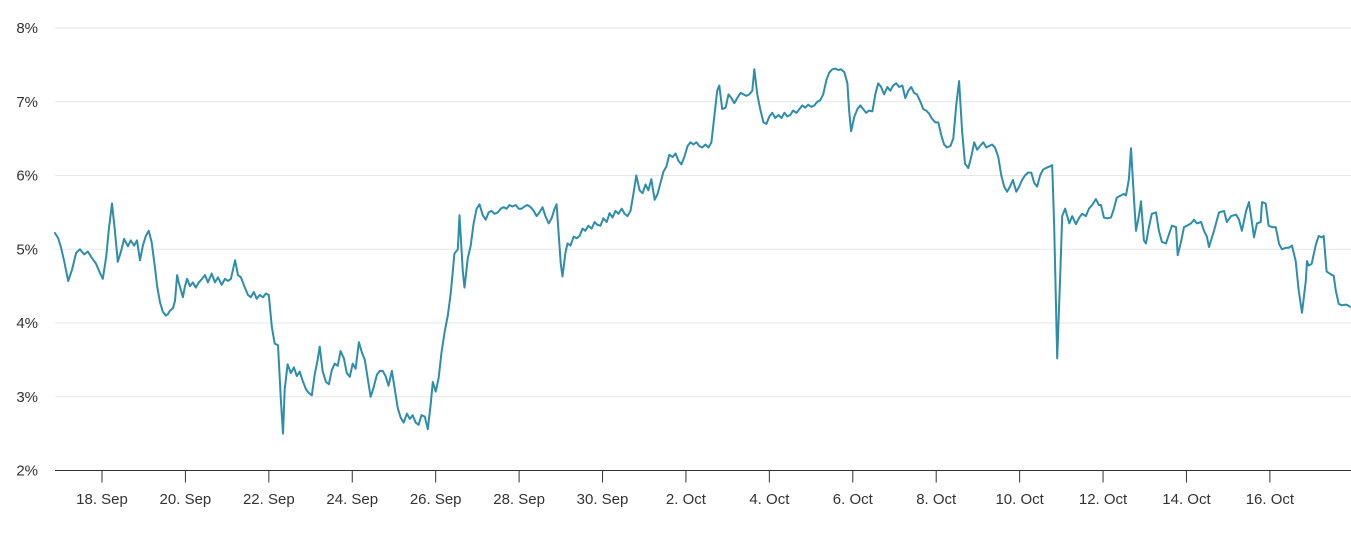  I want to click on x-axis-tick-label: 30. Sep, so click(603, 499).